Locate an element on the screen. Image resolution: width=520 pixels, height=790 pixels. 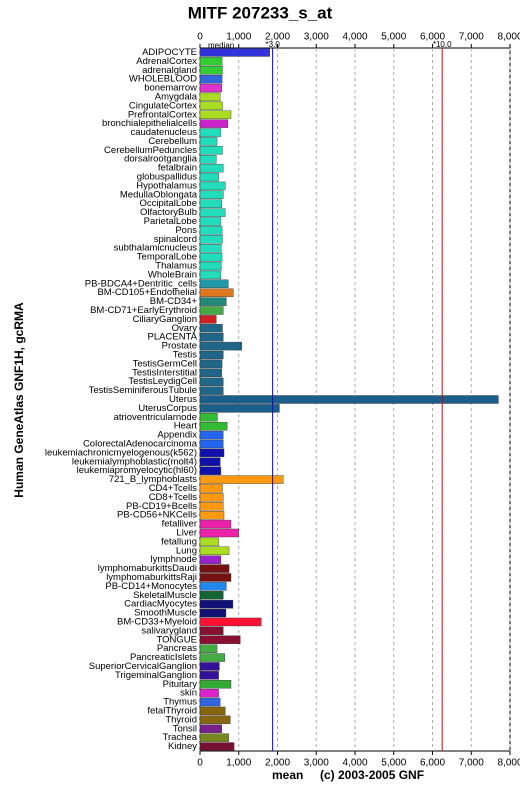
category-label: leukemiachronicmyelogenous(k562) is located at coordinates (121, 452).